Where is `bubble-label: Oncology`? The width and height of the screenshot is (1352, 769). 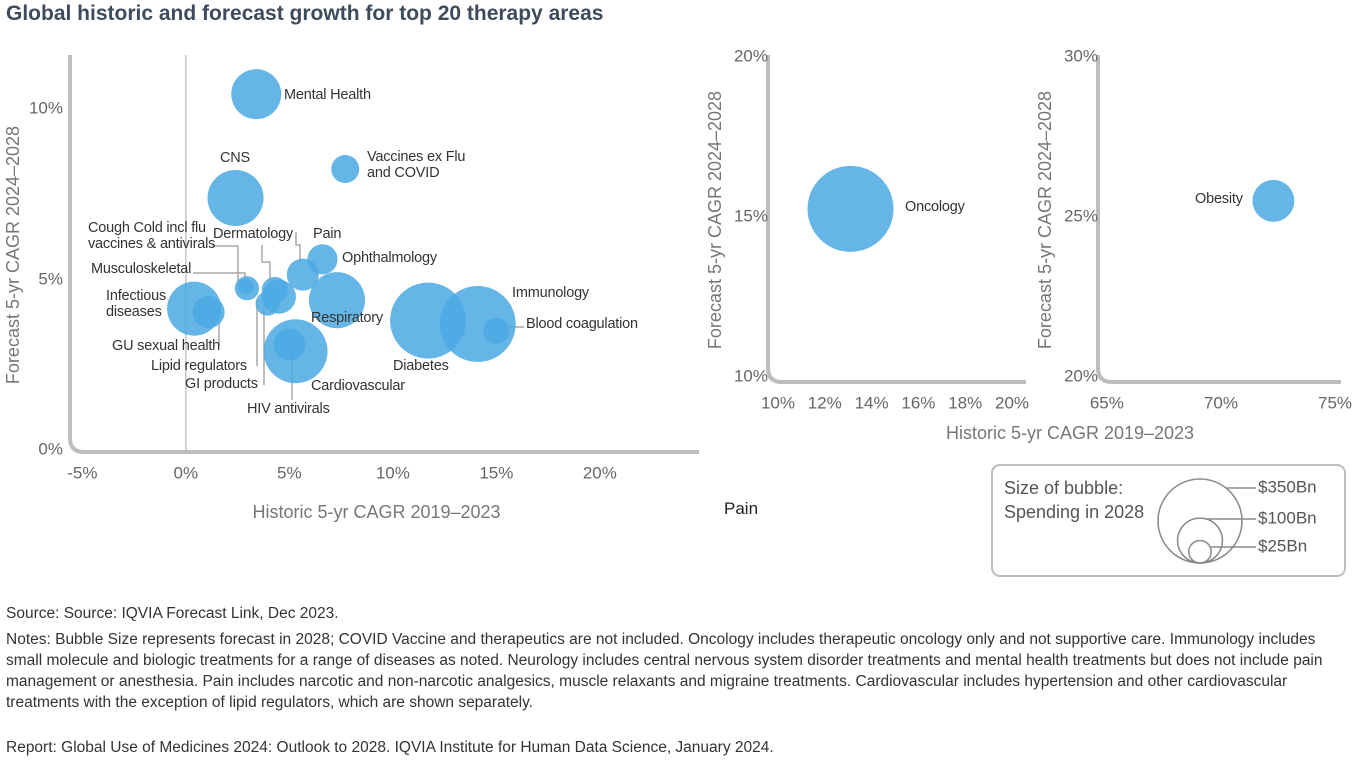
bubble-label: Oncology is located at coordinates (935, 207).